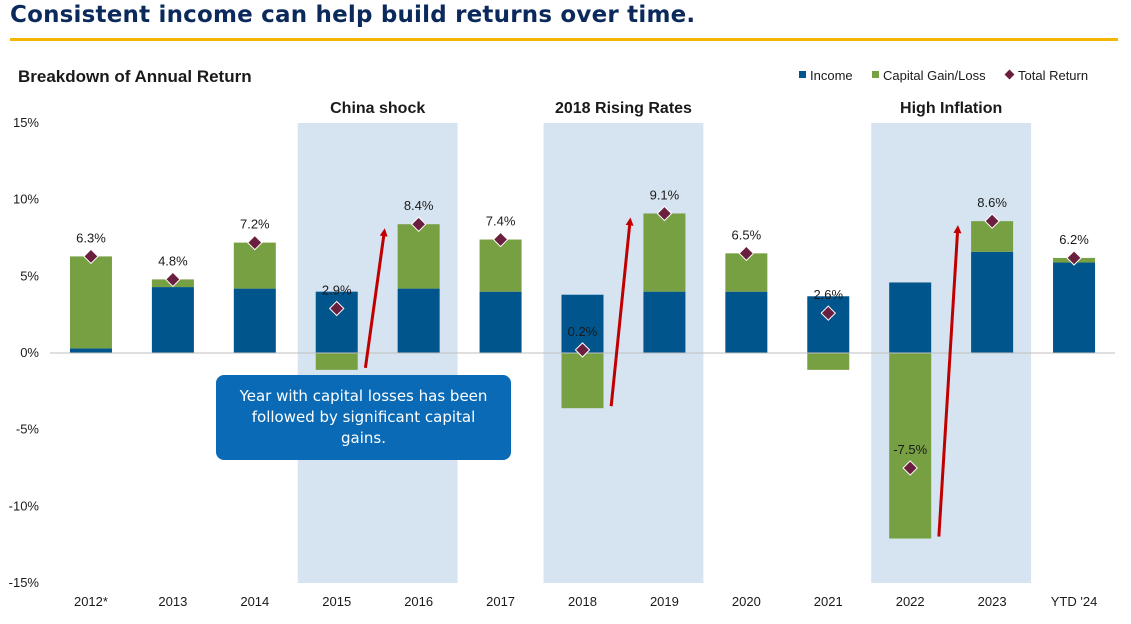 The height and width of the screenshot is (624, 1131). Describe the element at coordinates (664, 322) in the screenshot. I see `bar-income-2019` at that location.